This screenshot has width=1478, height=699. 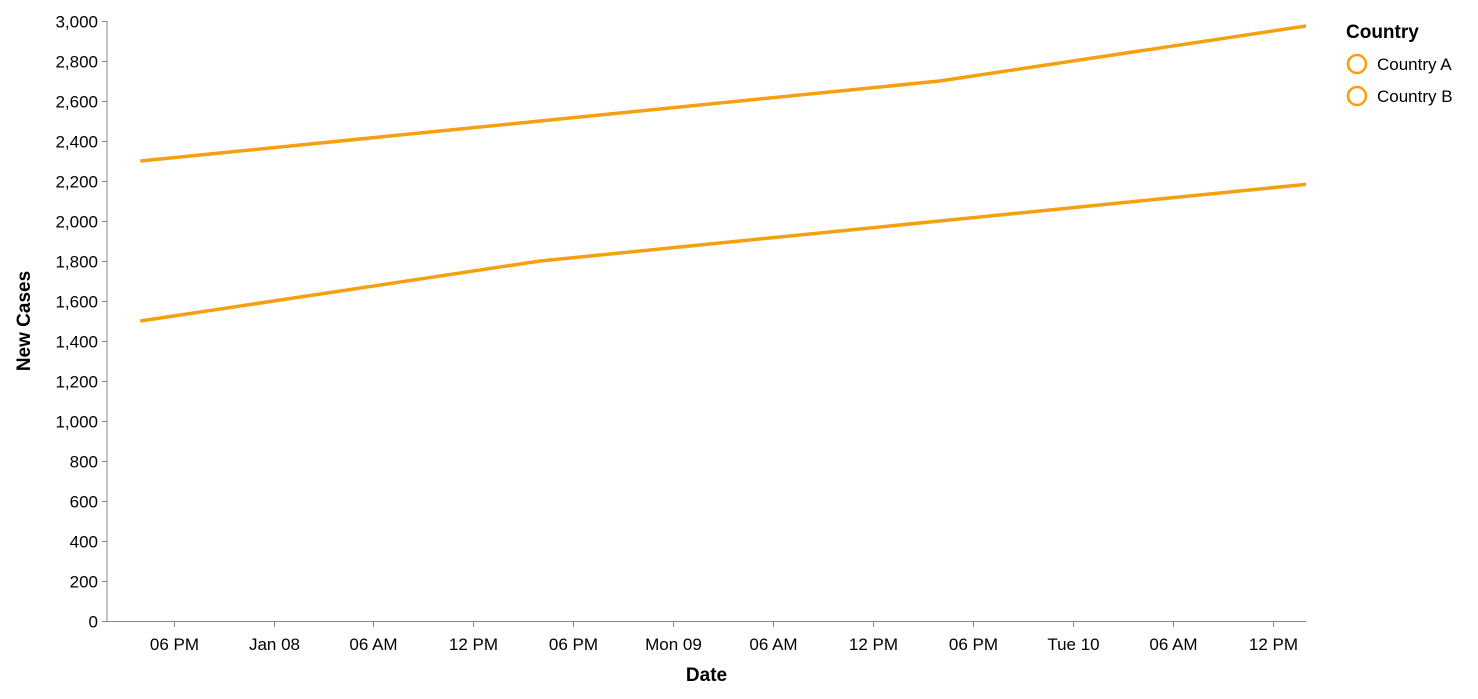 What do you see at coordinates (24, 321) in the screenshot?
I see `y-axis-title: New Cases` at bounding box center [24, 321].